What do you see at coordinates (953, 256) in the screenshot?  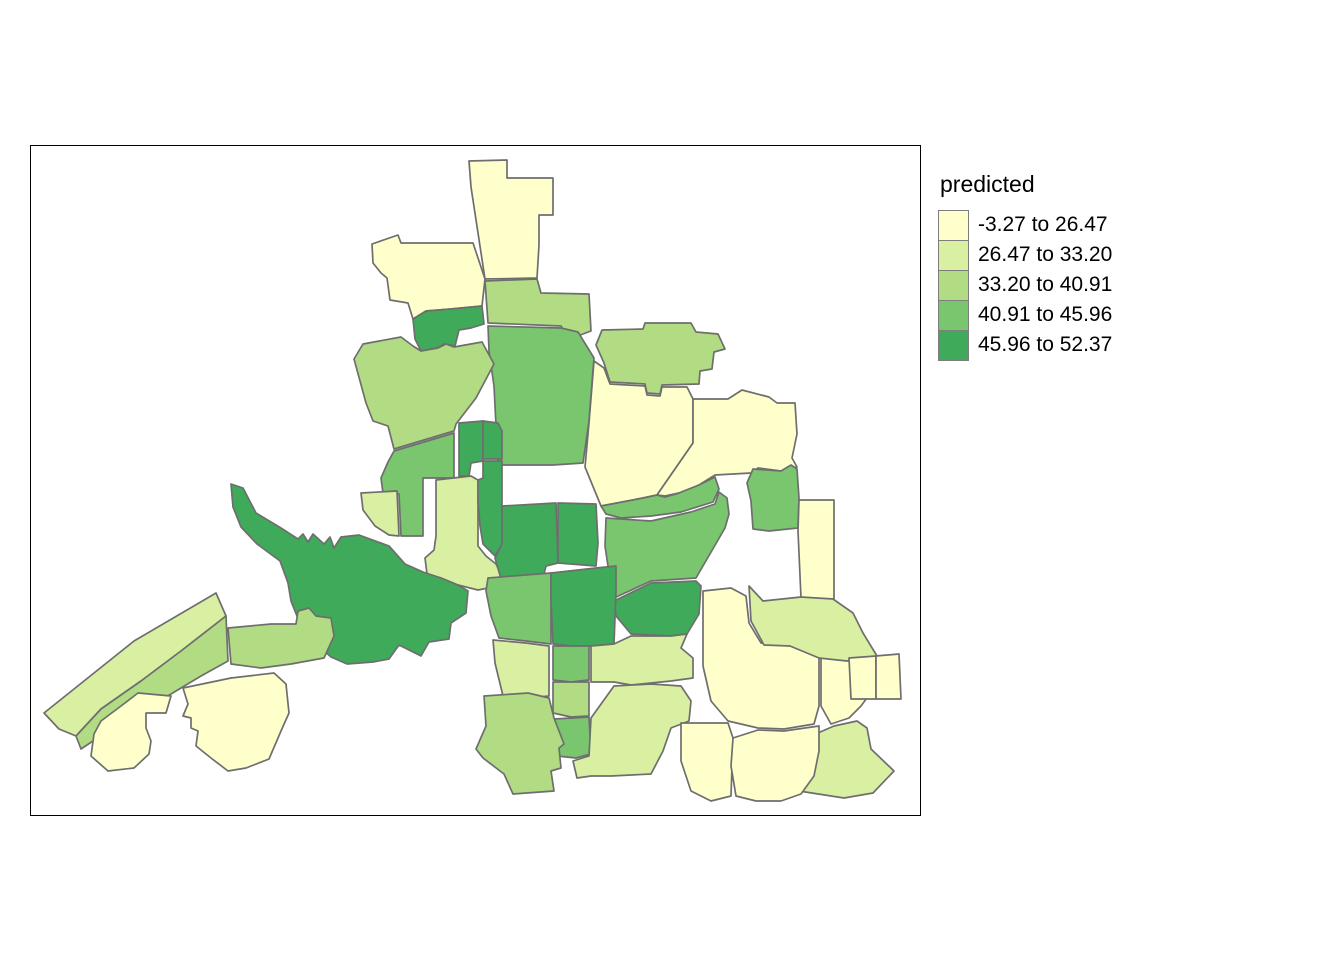 I see `legend-swatch-class2` at bounding box center [953, 256].